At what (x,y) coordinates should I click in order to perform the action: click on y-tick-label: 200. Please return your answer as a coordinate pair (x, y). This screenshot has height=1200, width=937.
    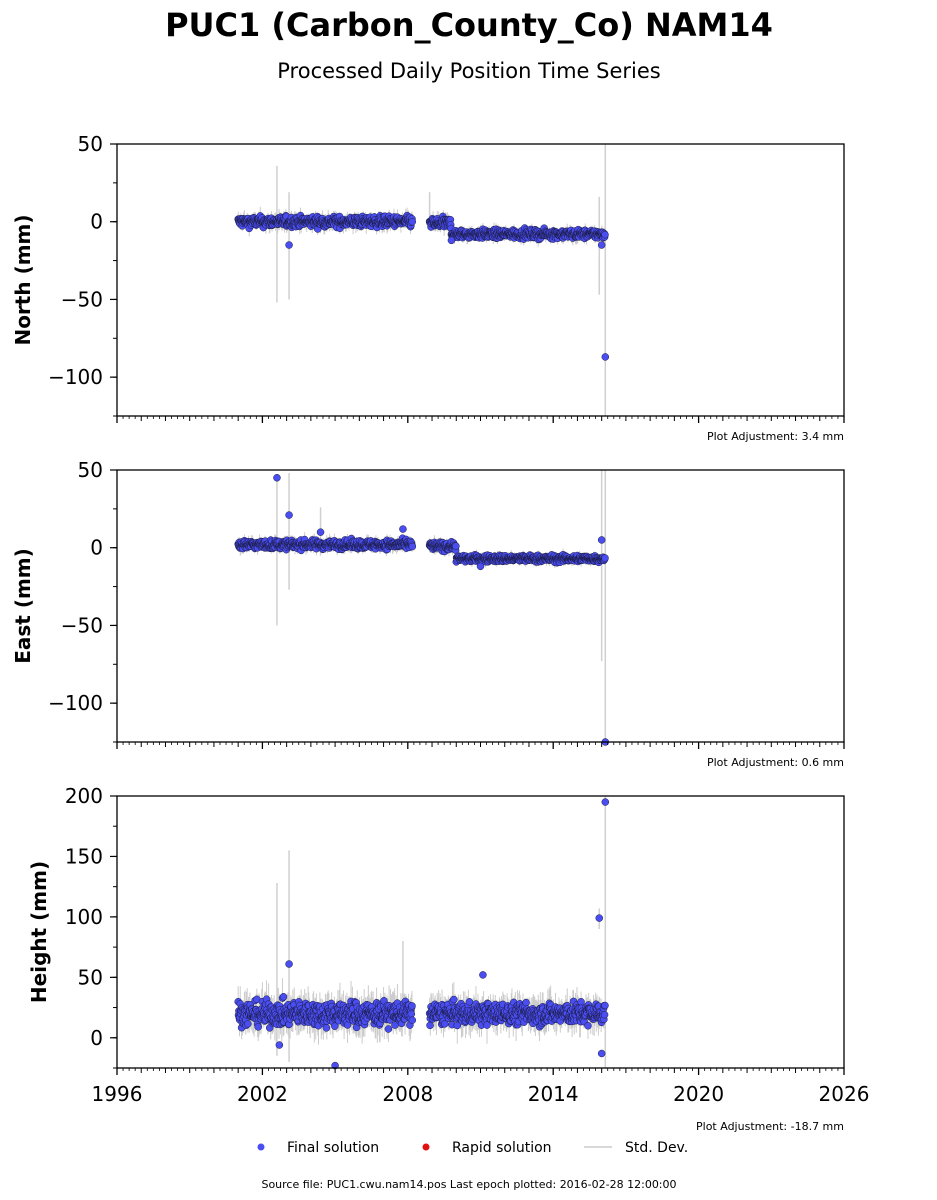
    Looking at the image, I should click on (84, 796).